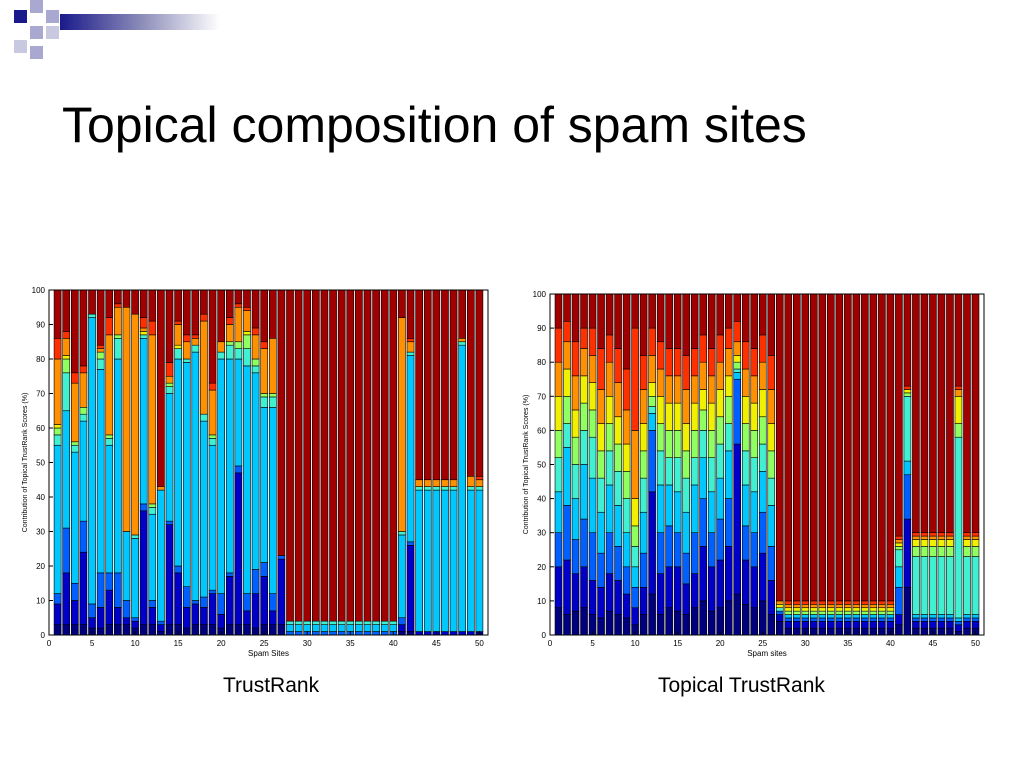 The height and width of the screenshot is (768, 1024). Describe the element at coordinates (541, 533) in the screenshot. I see `y-tick-label-1-30: 30` at that location.